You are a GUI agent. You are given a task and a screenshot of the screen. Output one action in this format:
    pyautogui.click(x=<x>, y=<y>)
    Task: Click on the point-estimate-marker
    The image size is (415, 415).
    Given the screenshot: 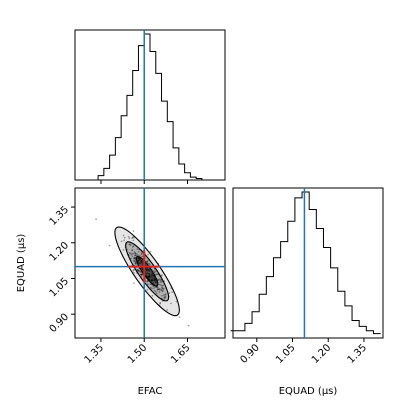 What is the action you would take?
    pyautogui.click(x=144, y=266)
    